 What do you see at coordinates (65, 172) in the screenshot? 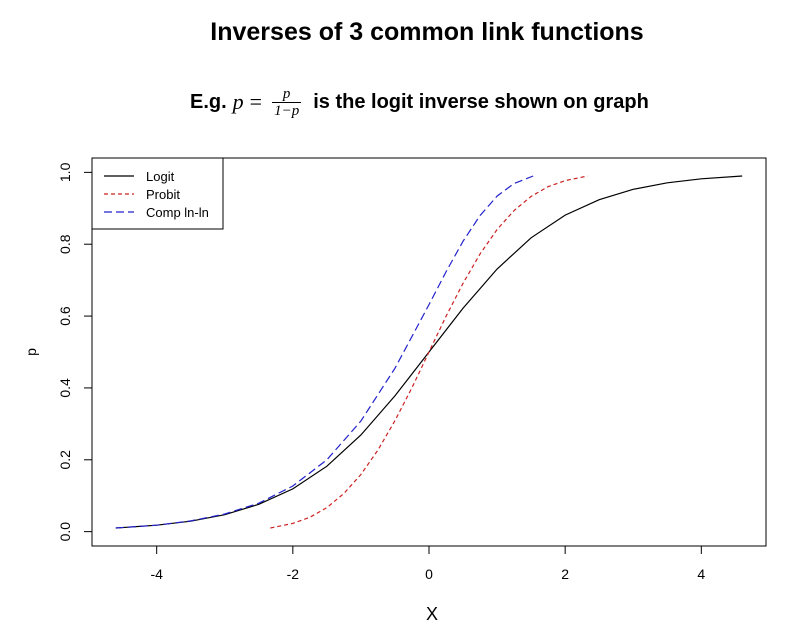
I see `y-tick-label: 1.0` at bounding box center [65, 172].